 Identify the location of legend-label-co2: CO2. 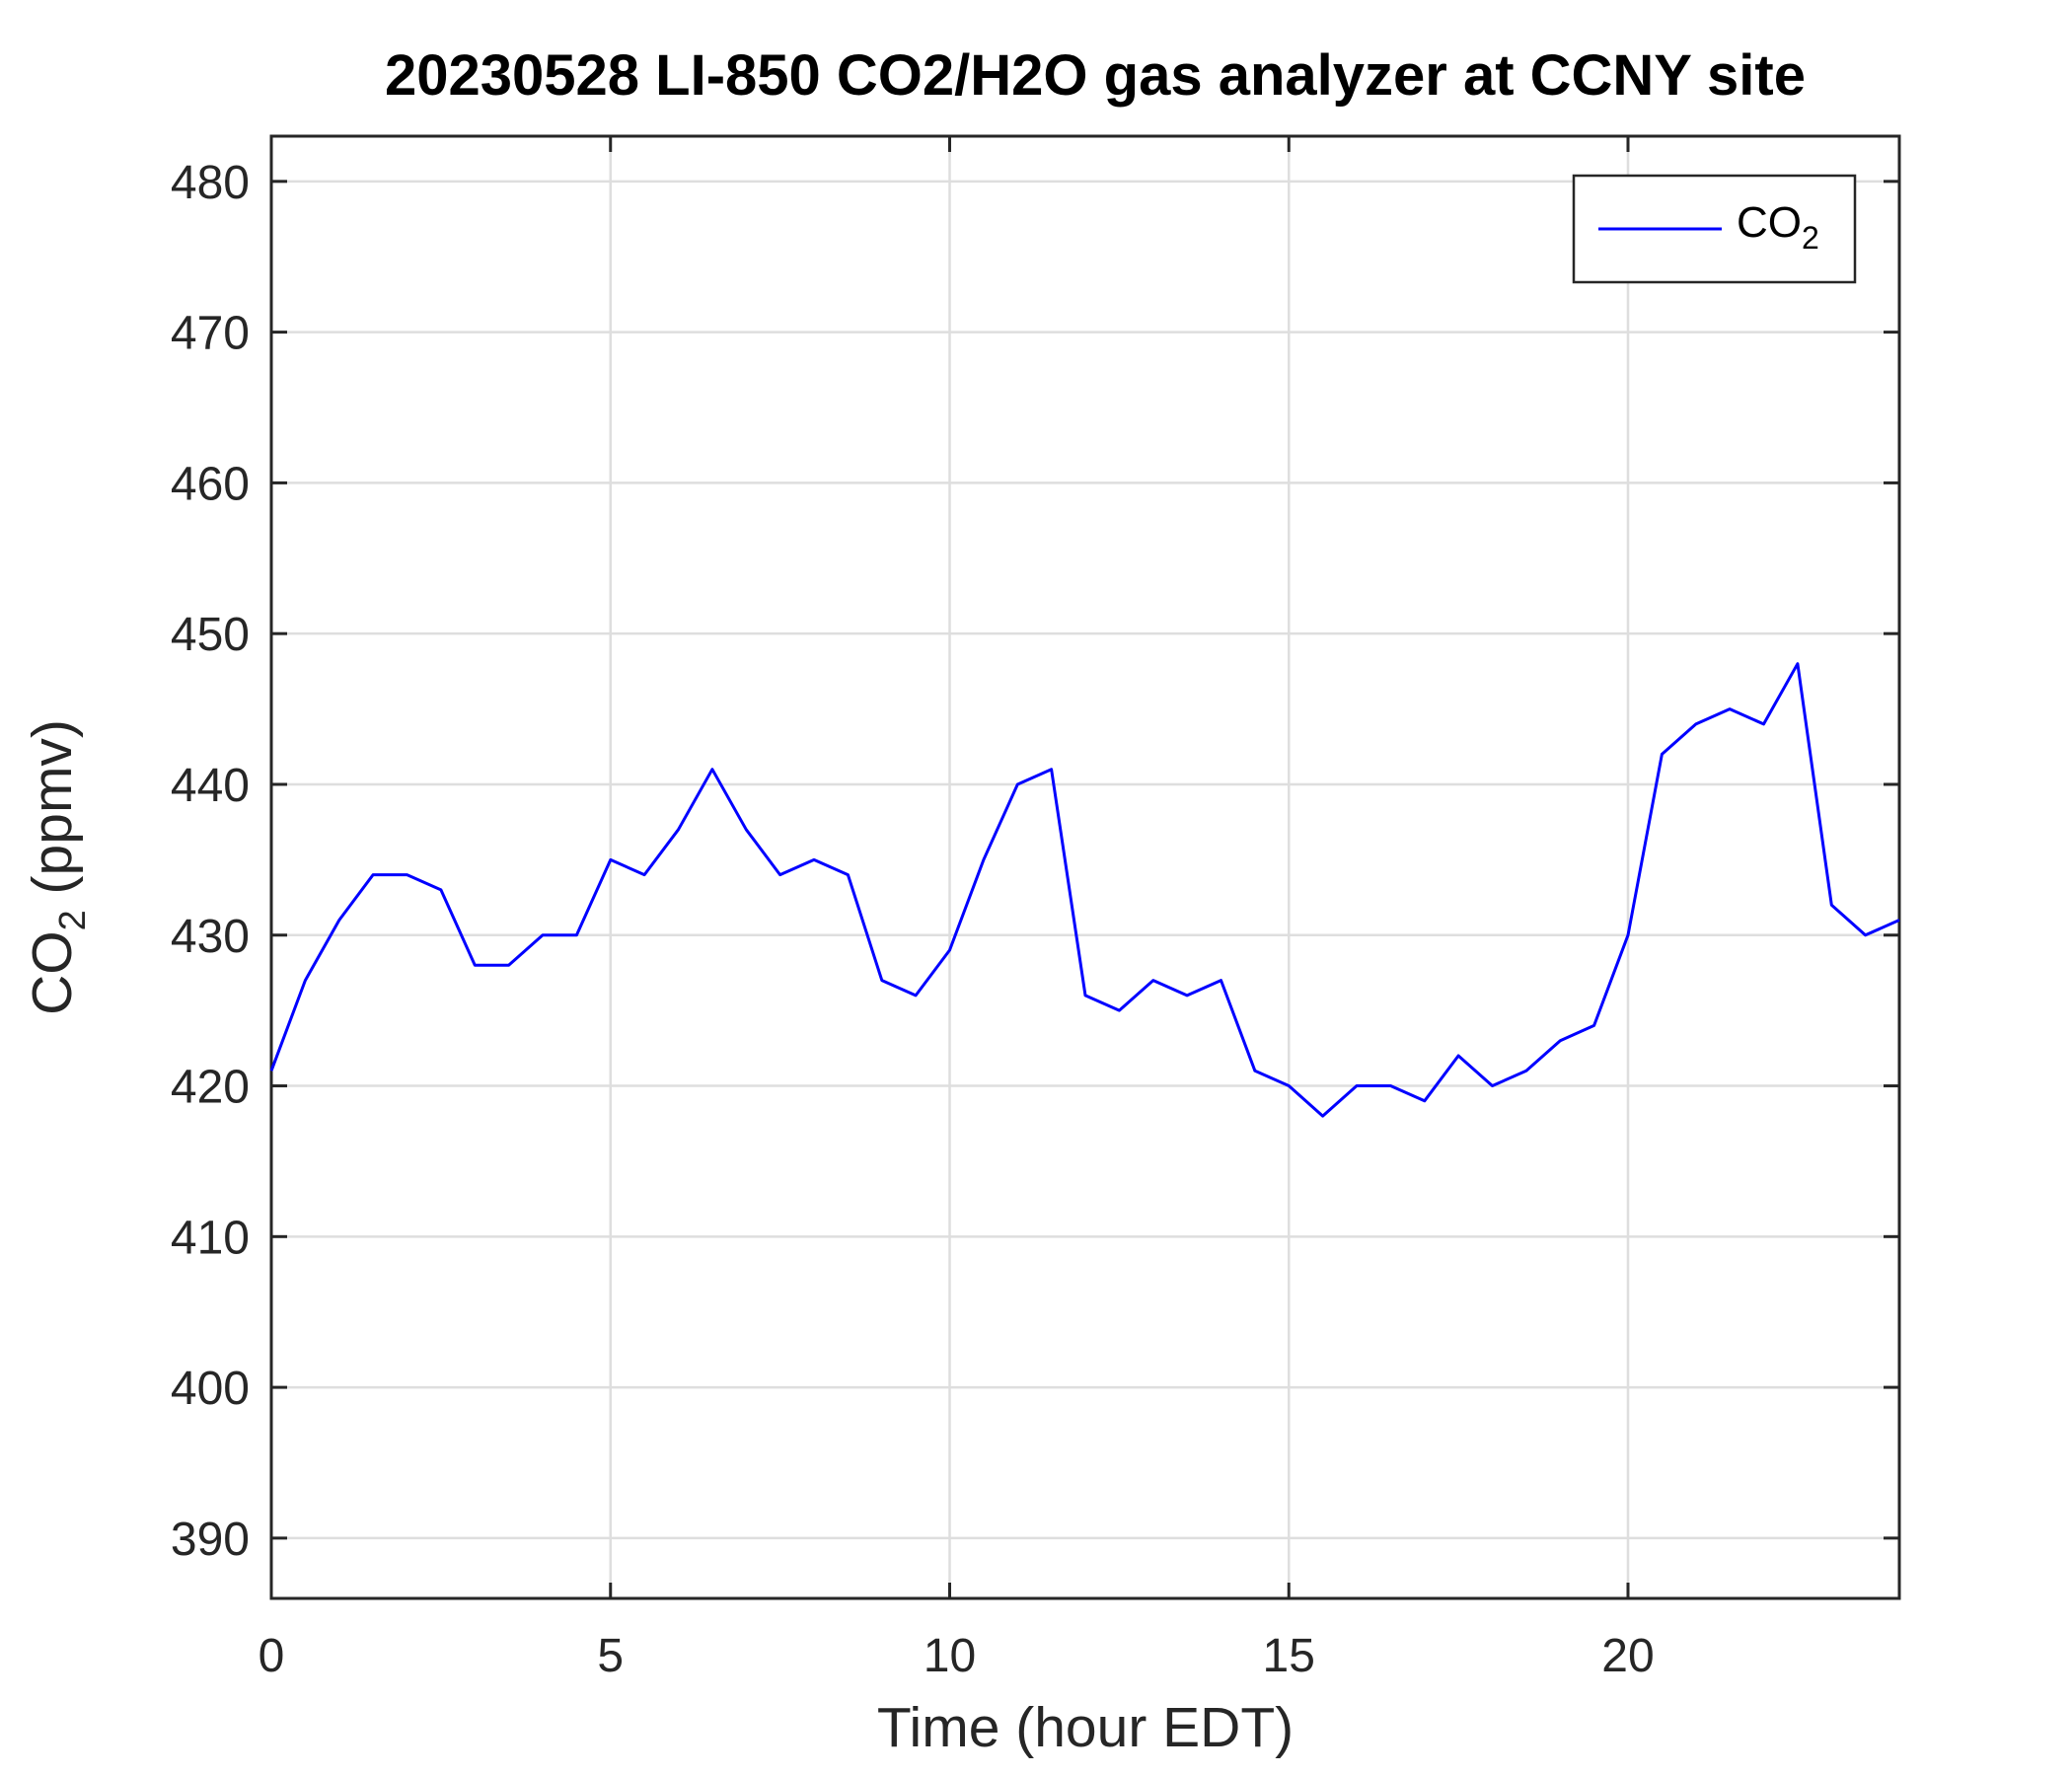
(1778, 227).